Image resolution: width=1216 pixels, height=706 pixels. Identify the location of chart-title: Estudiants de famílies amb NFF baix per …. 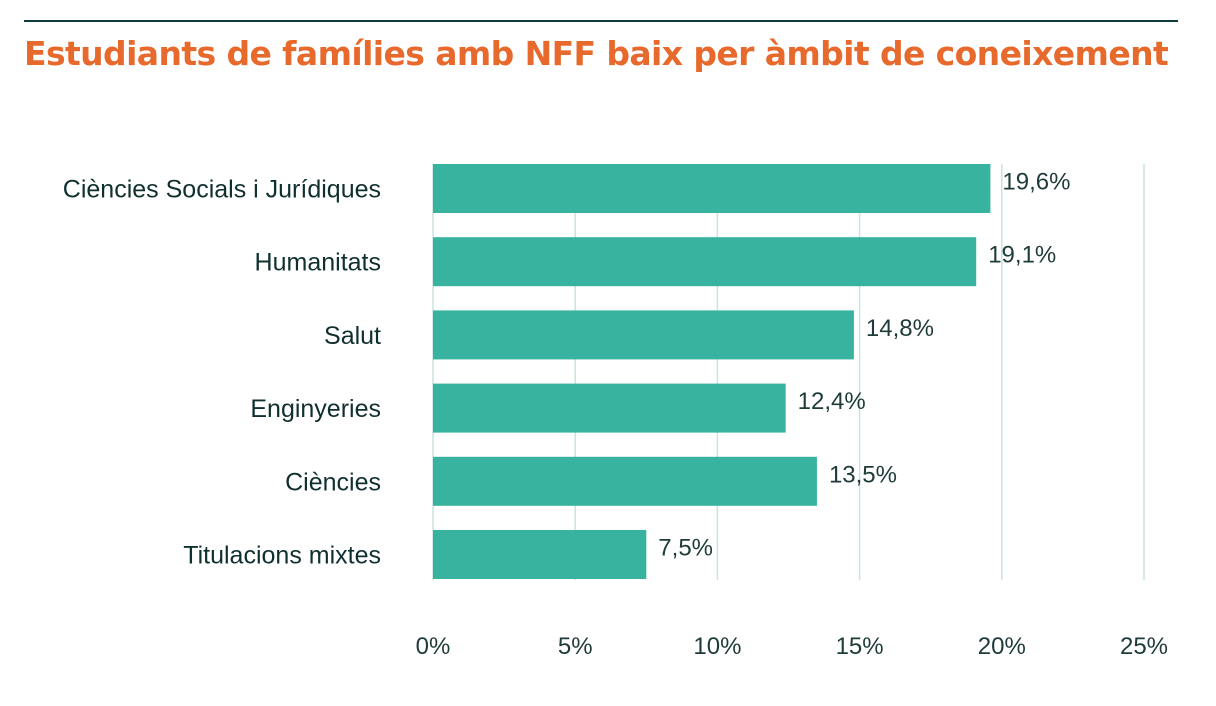
(596, 53).